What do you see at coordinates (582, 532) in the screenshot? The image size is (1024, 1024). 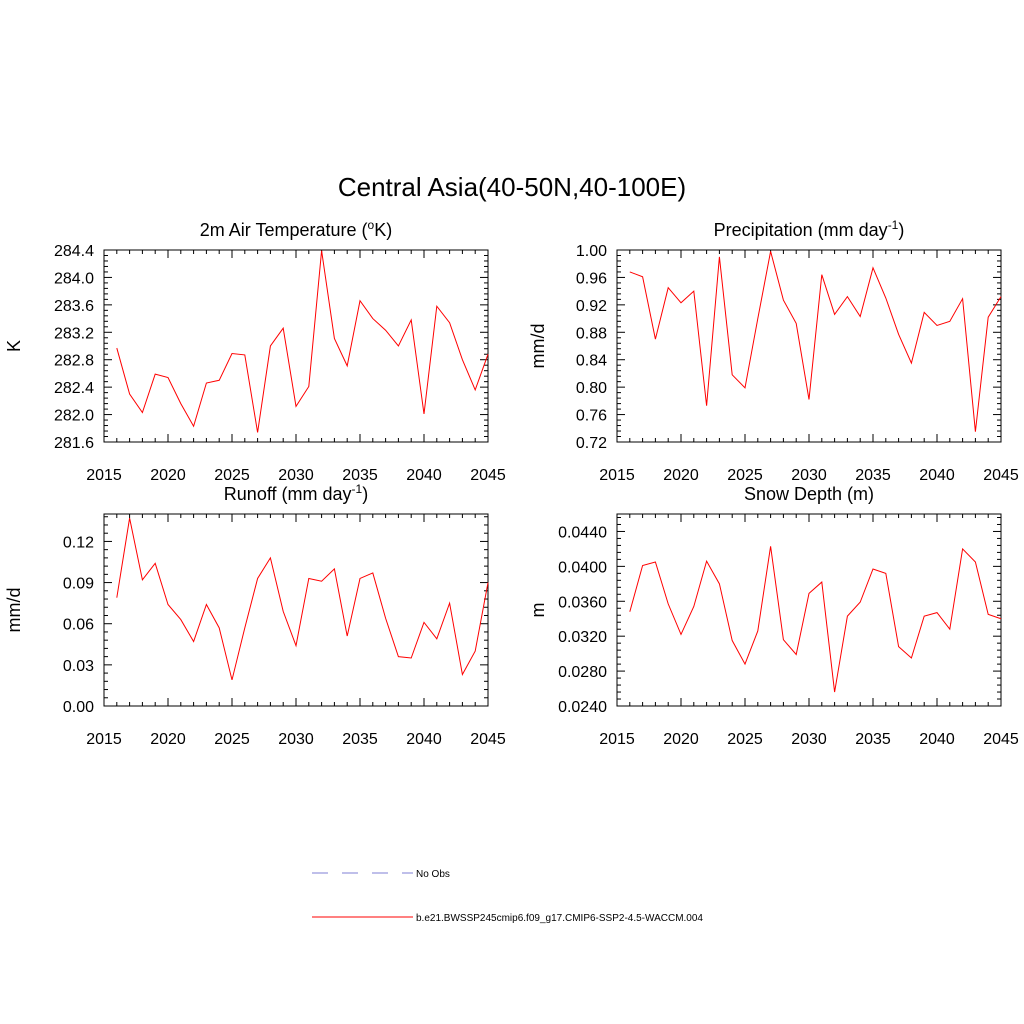 I see `snow-depth-ytick-label: 0.0440` at bounding box center [582, 532].